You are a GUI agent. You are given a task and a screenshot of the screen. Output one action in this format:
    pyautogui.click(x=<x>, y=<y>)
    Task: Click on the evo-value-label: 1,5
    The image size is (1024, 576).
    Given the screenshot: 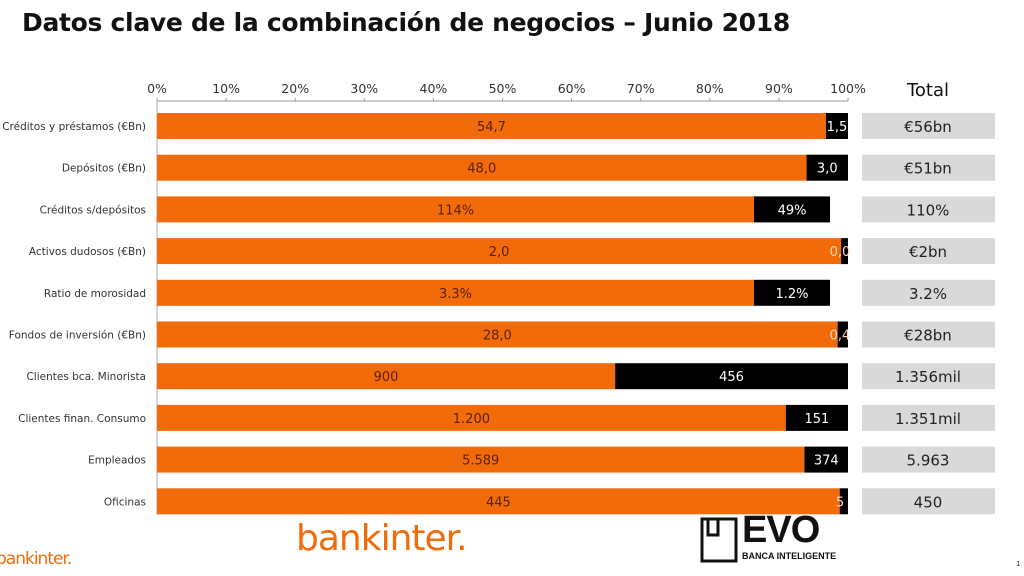 What is the action you would take?
    pyautogui.click(x=837, y=127)
    